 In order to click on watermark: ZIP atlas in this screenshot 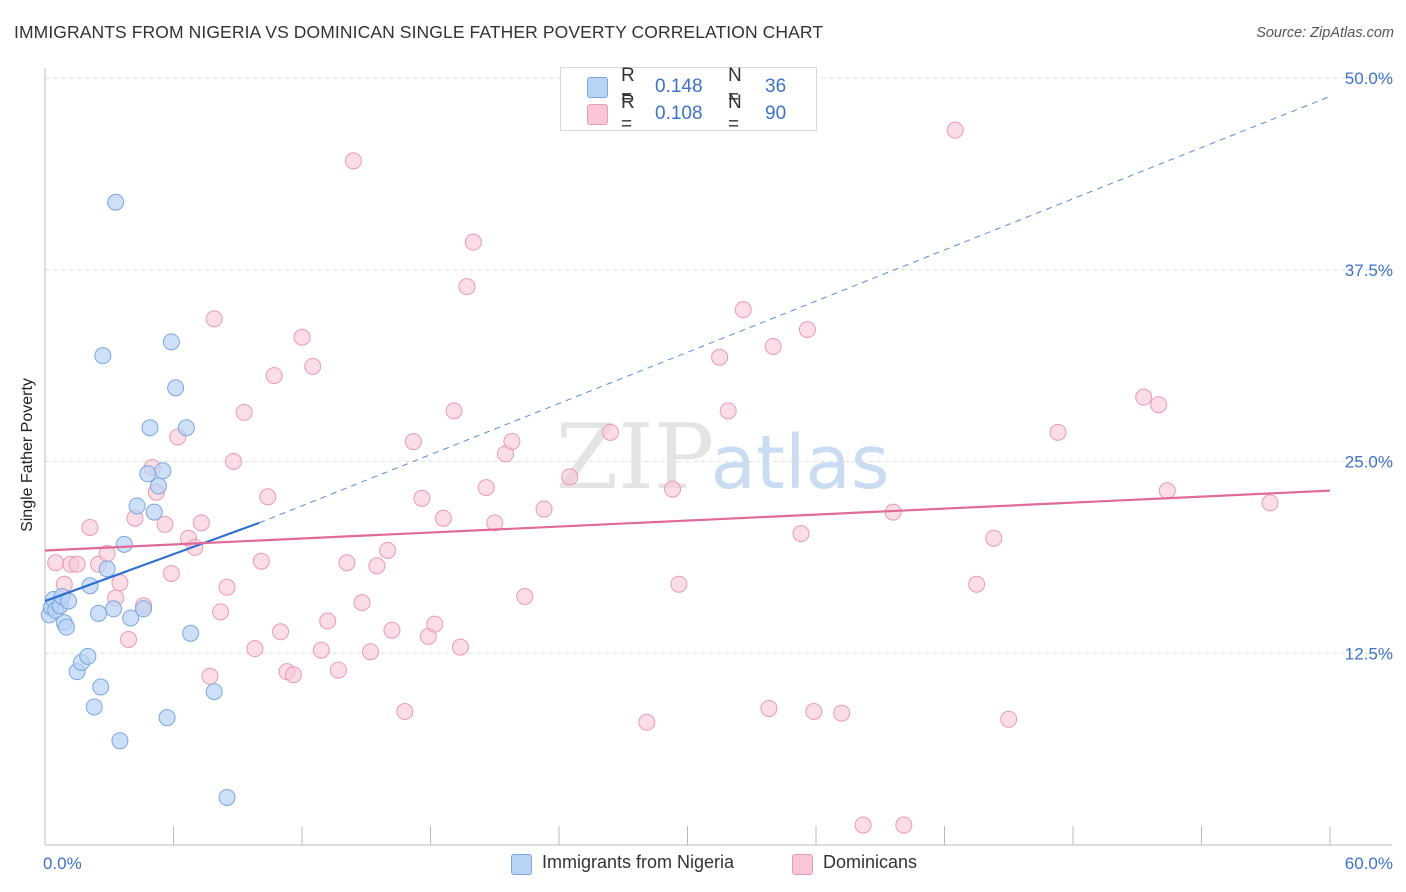, I will do `click(723, 457)`.